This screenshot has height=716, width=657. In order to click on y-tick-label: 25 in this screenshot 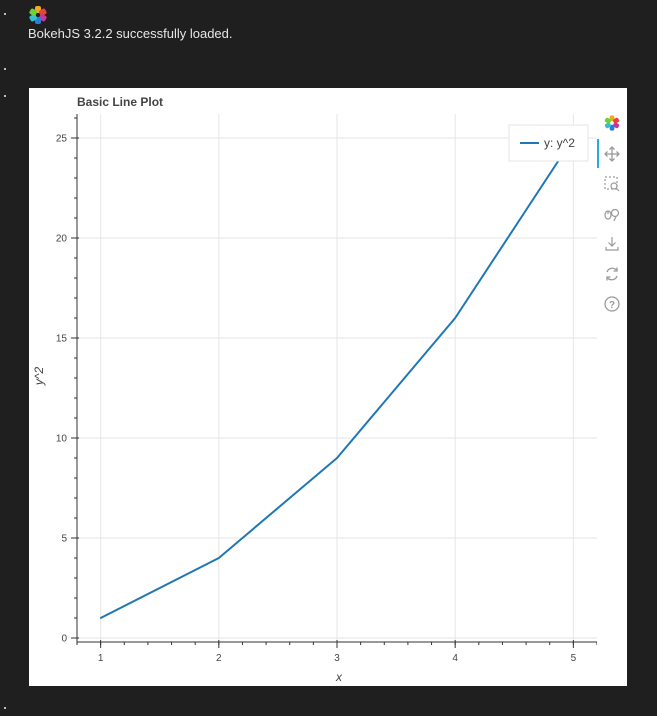, I will do `click(62, 139)`.